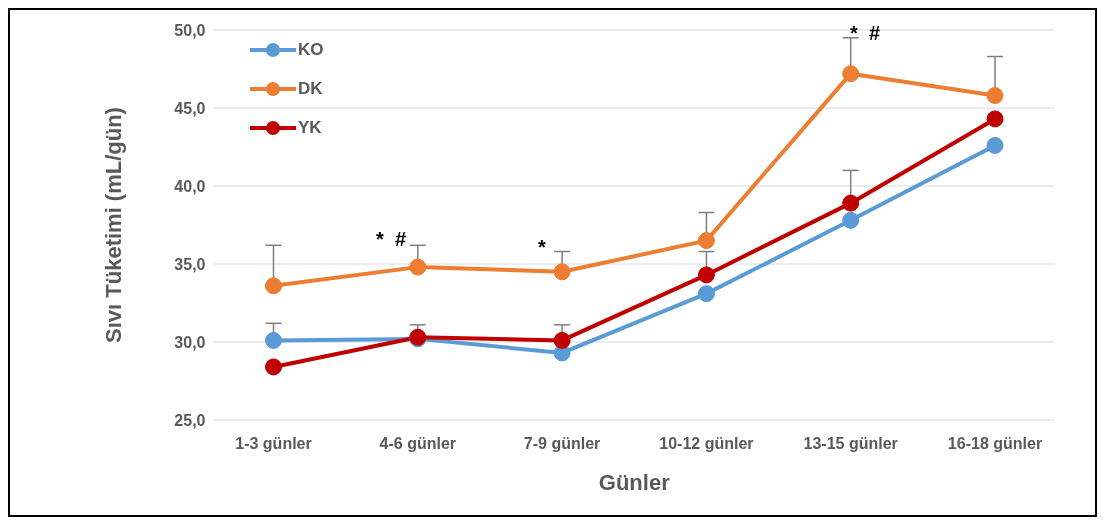 The image size is (1105, 525). Describe the element at coordinates (634, 482) in the screenshot. I see `x-axis-title: Günler` at that location.